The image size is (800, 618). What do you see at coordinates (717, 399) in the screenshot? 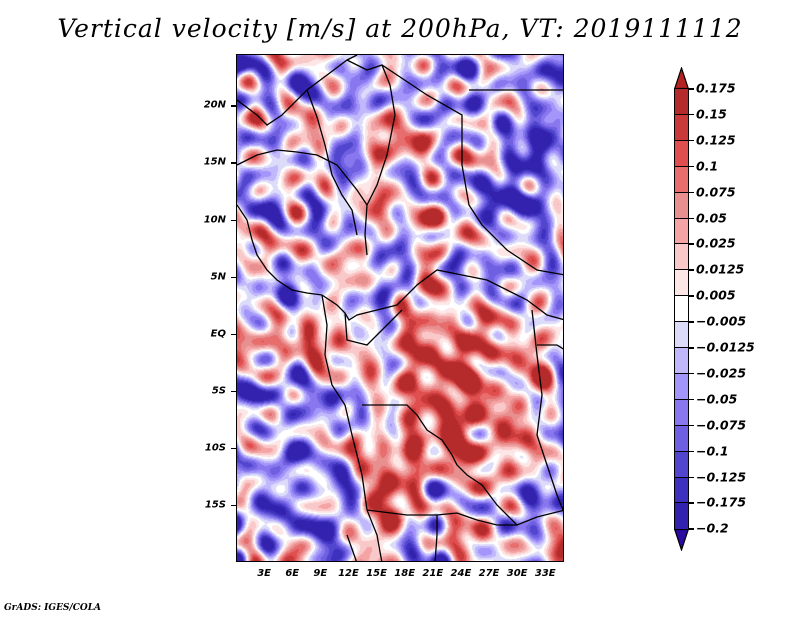
I see `colorbar-label: −0.05` at bounding box center [717, 399].